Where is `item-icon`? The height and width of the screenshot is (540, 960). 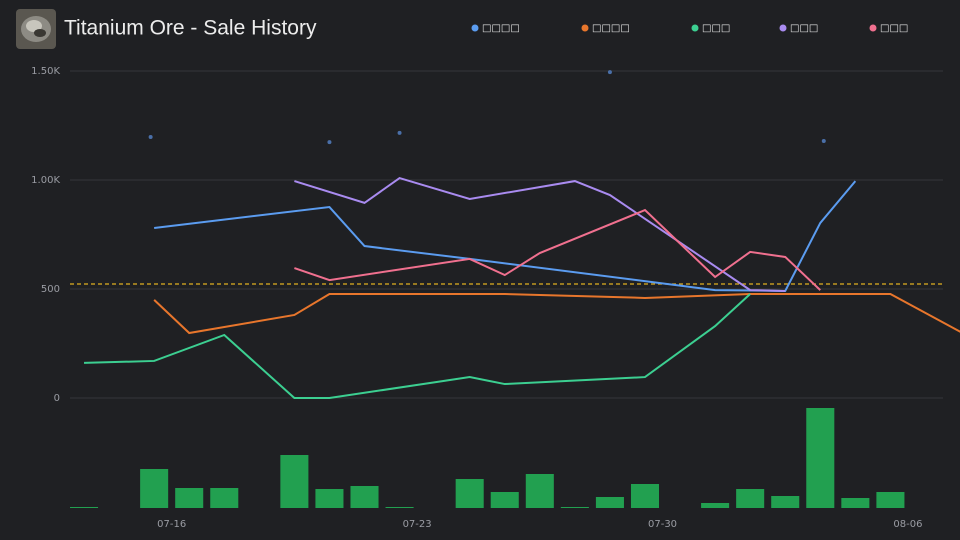 item-icon is located at coordinates (36, 29).